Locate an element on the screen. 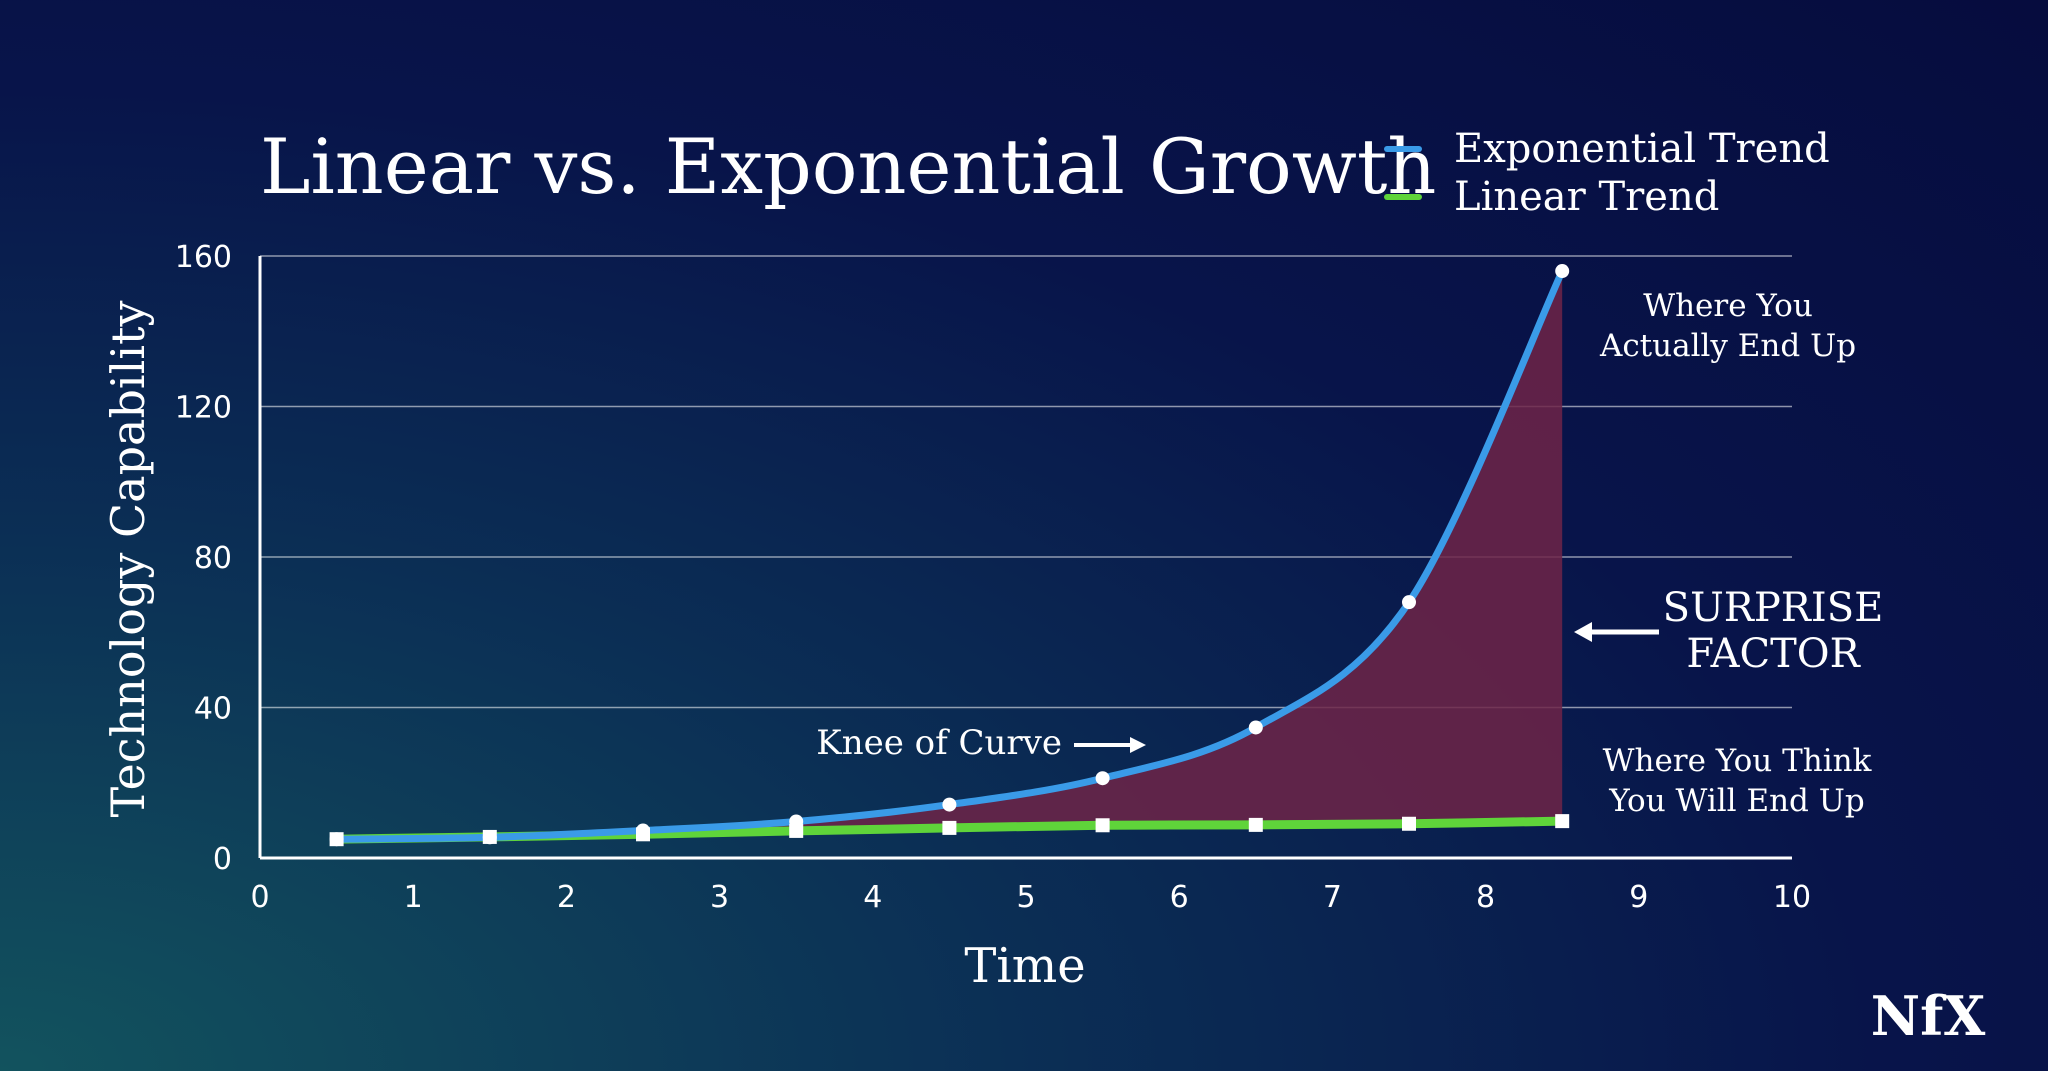 The image size is (2048, 1071). x-tick-label: 8 is located at coordinates (1485, 897).